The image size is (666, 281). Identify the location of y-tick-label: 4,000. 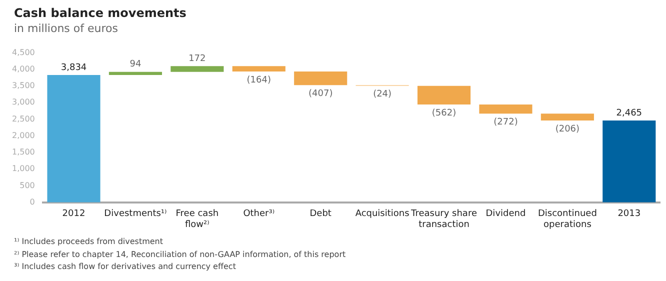
(23, 69).